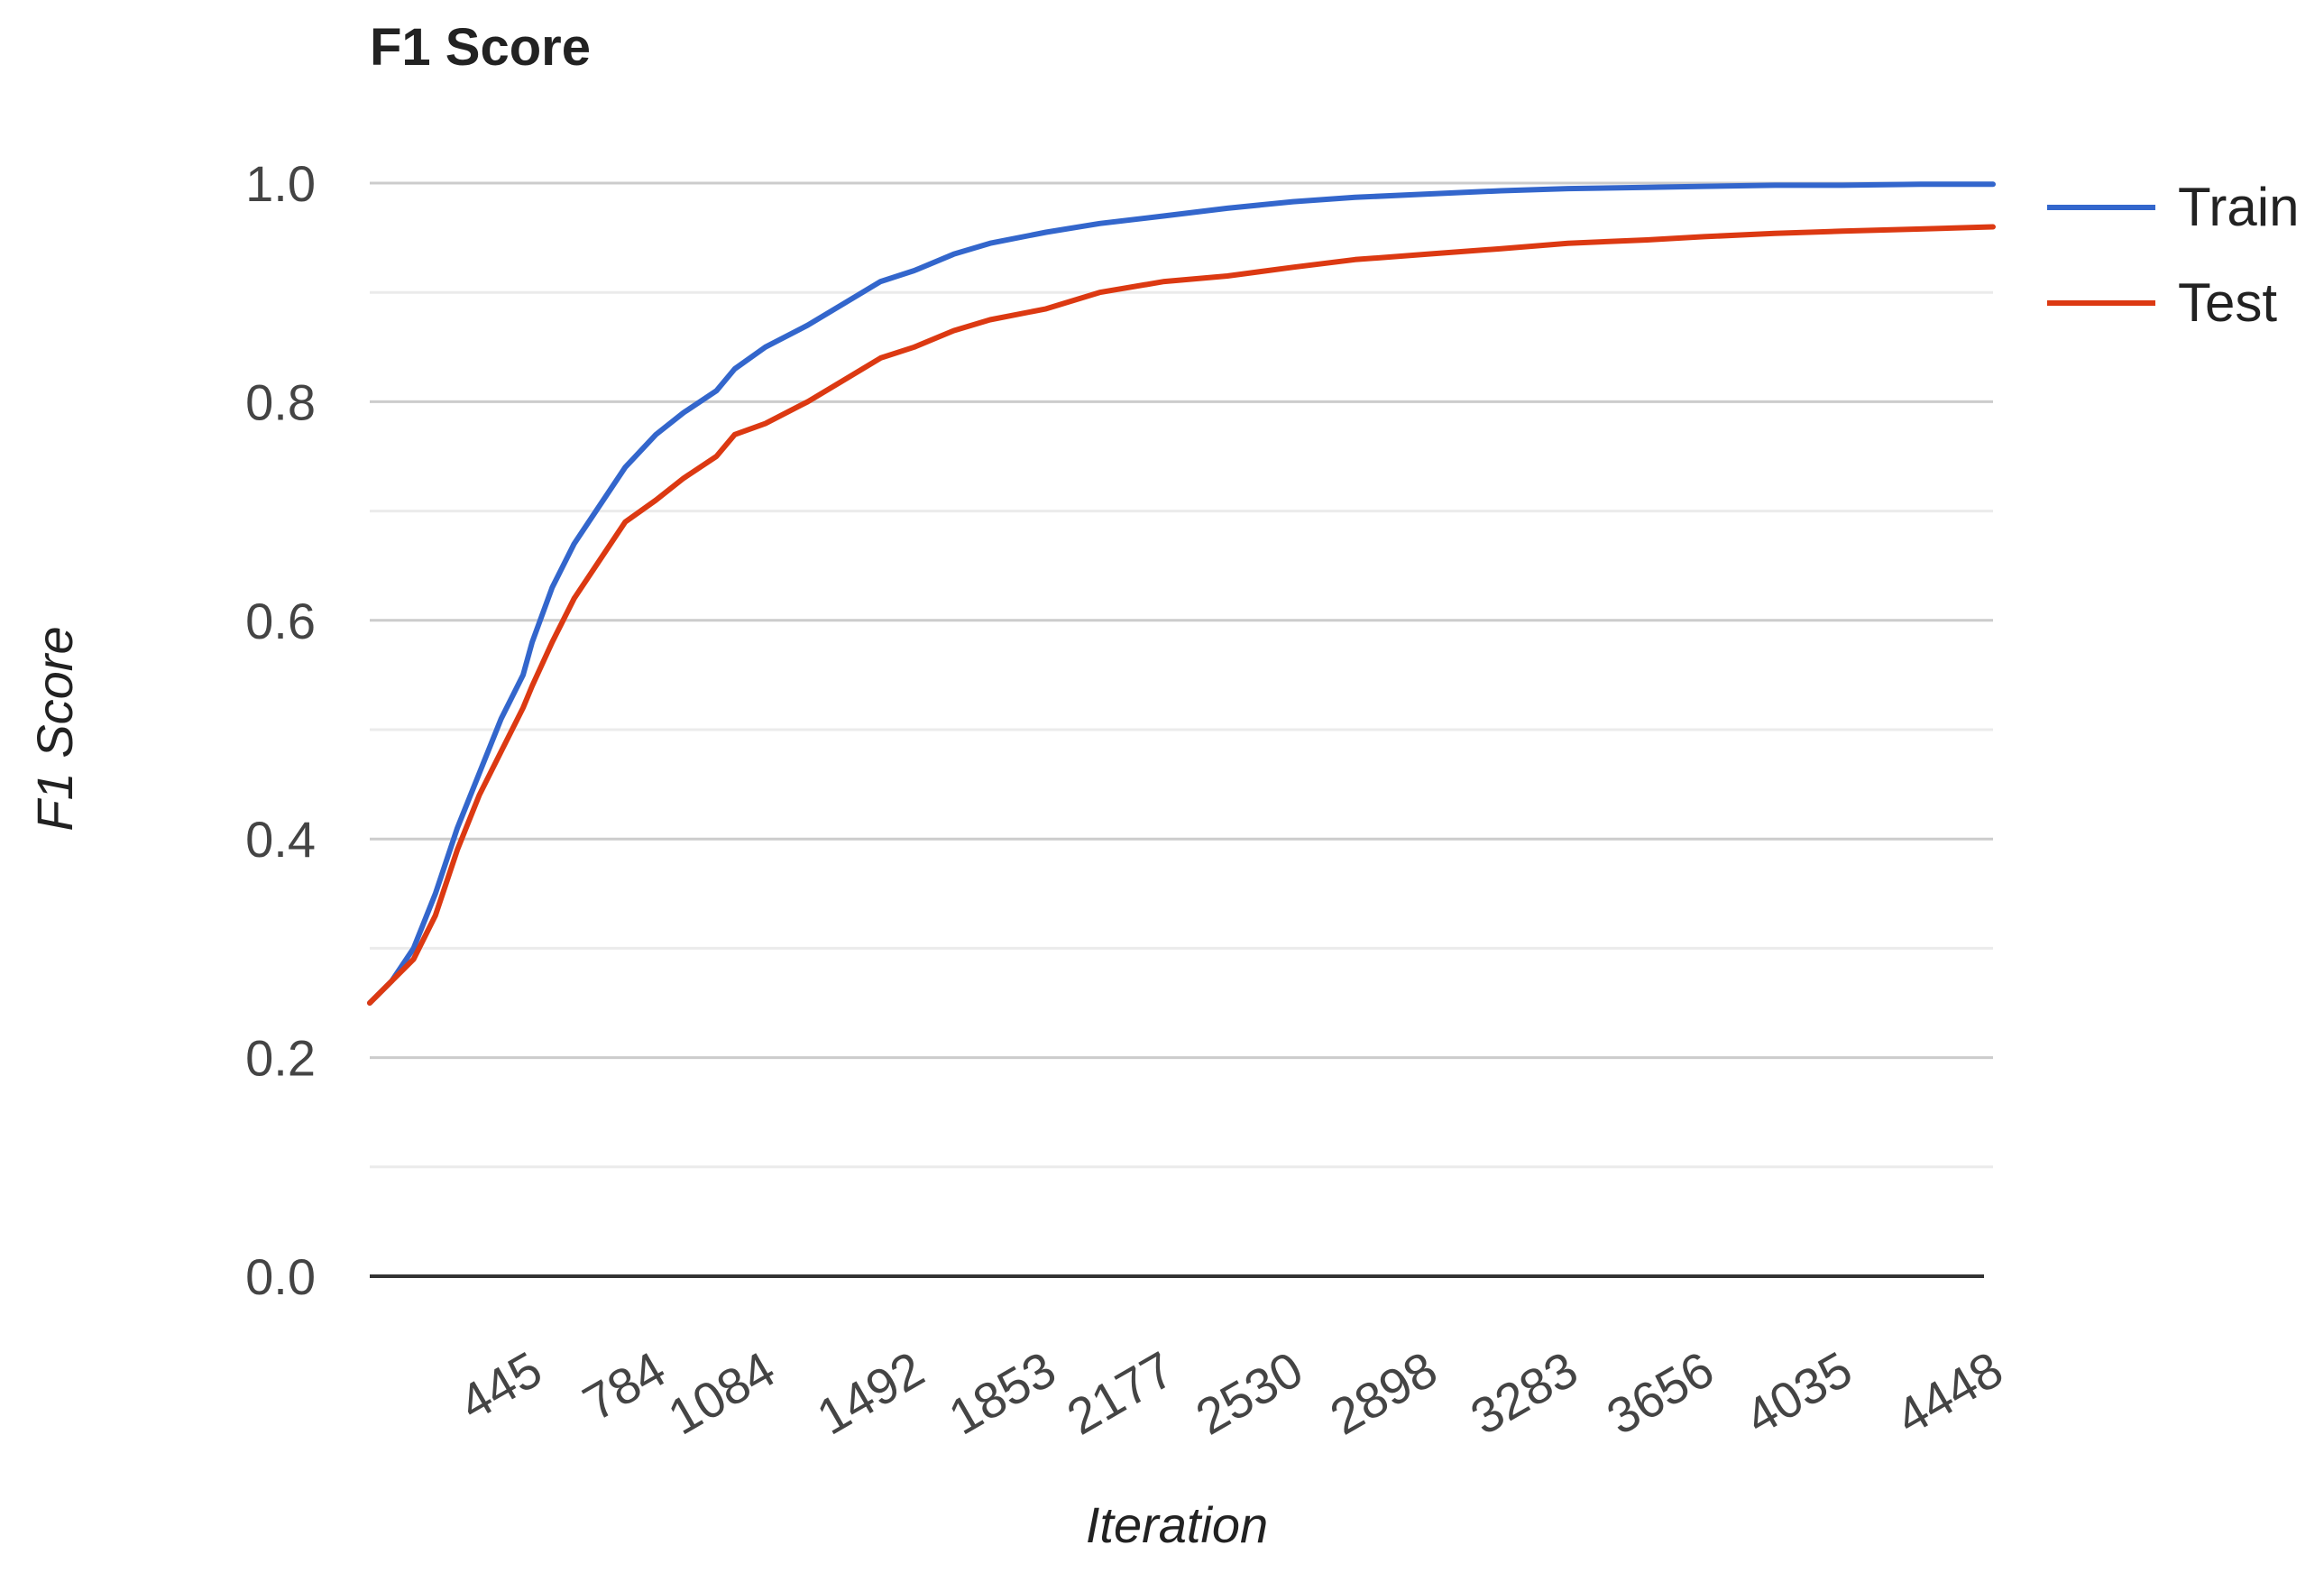 Image resolution: width=2324 pixels, height=1582 pixels. What do you see at coordinates (721, 1393) in the screenshot?
I see `x-tick-label: 1084` at bounding box center [721, 1393].